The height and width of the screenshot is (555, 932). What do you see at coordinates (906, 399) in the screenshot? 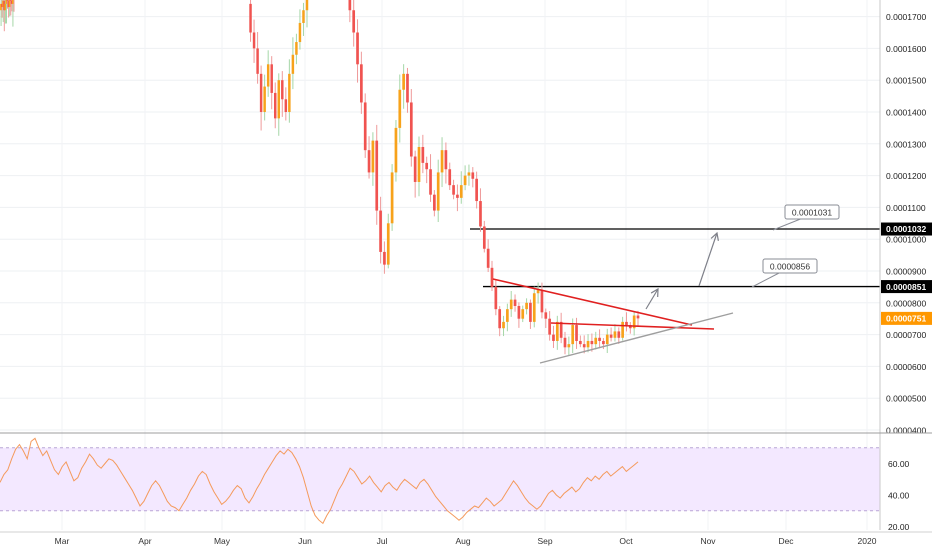
I see `y-tick-label: 0.0000500` at bounding box center [906, 399].